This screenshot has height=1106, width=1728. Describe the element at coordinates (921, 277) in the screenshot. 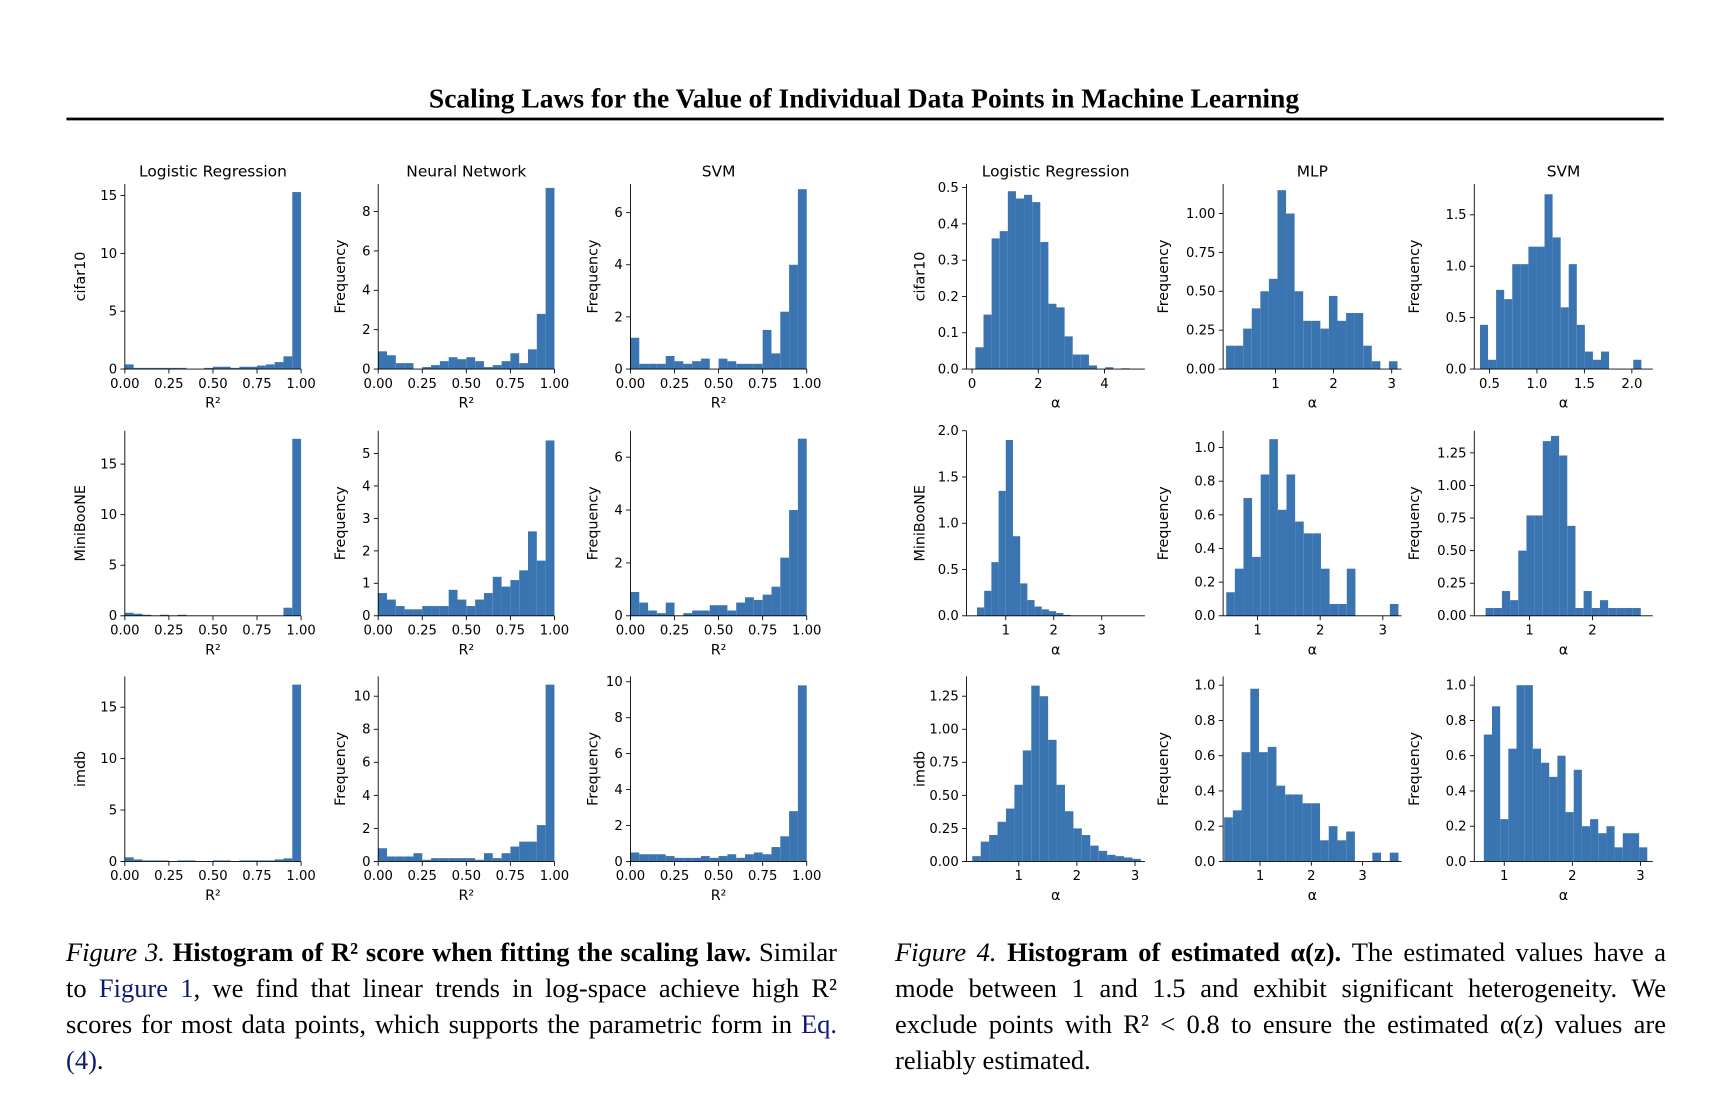

I see `y-axis-label: cifar10` at that location.